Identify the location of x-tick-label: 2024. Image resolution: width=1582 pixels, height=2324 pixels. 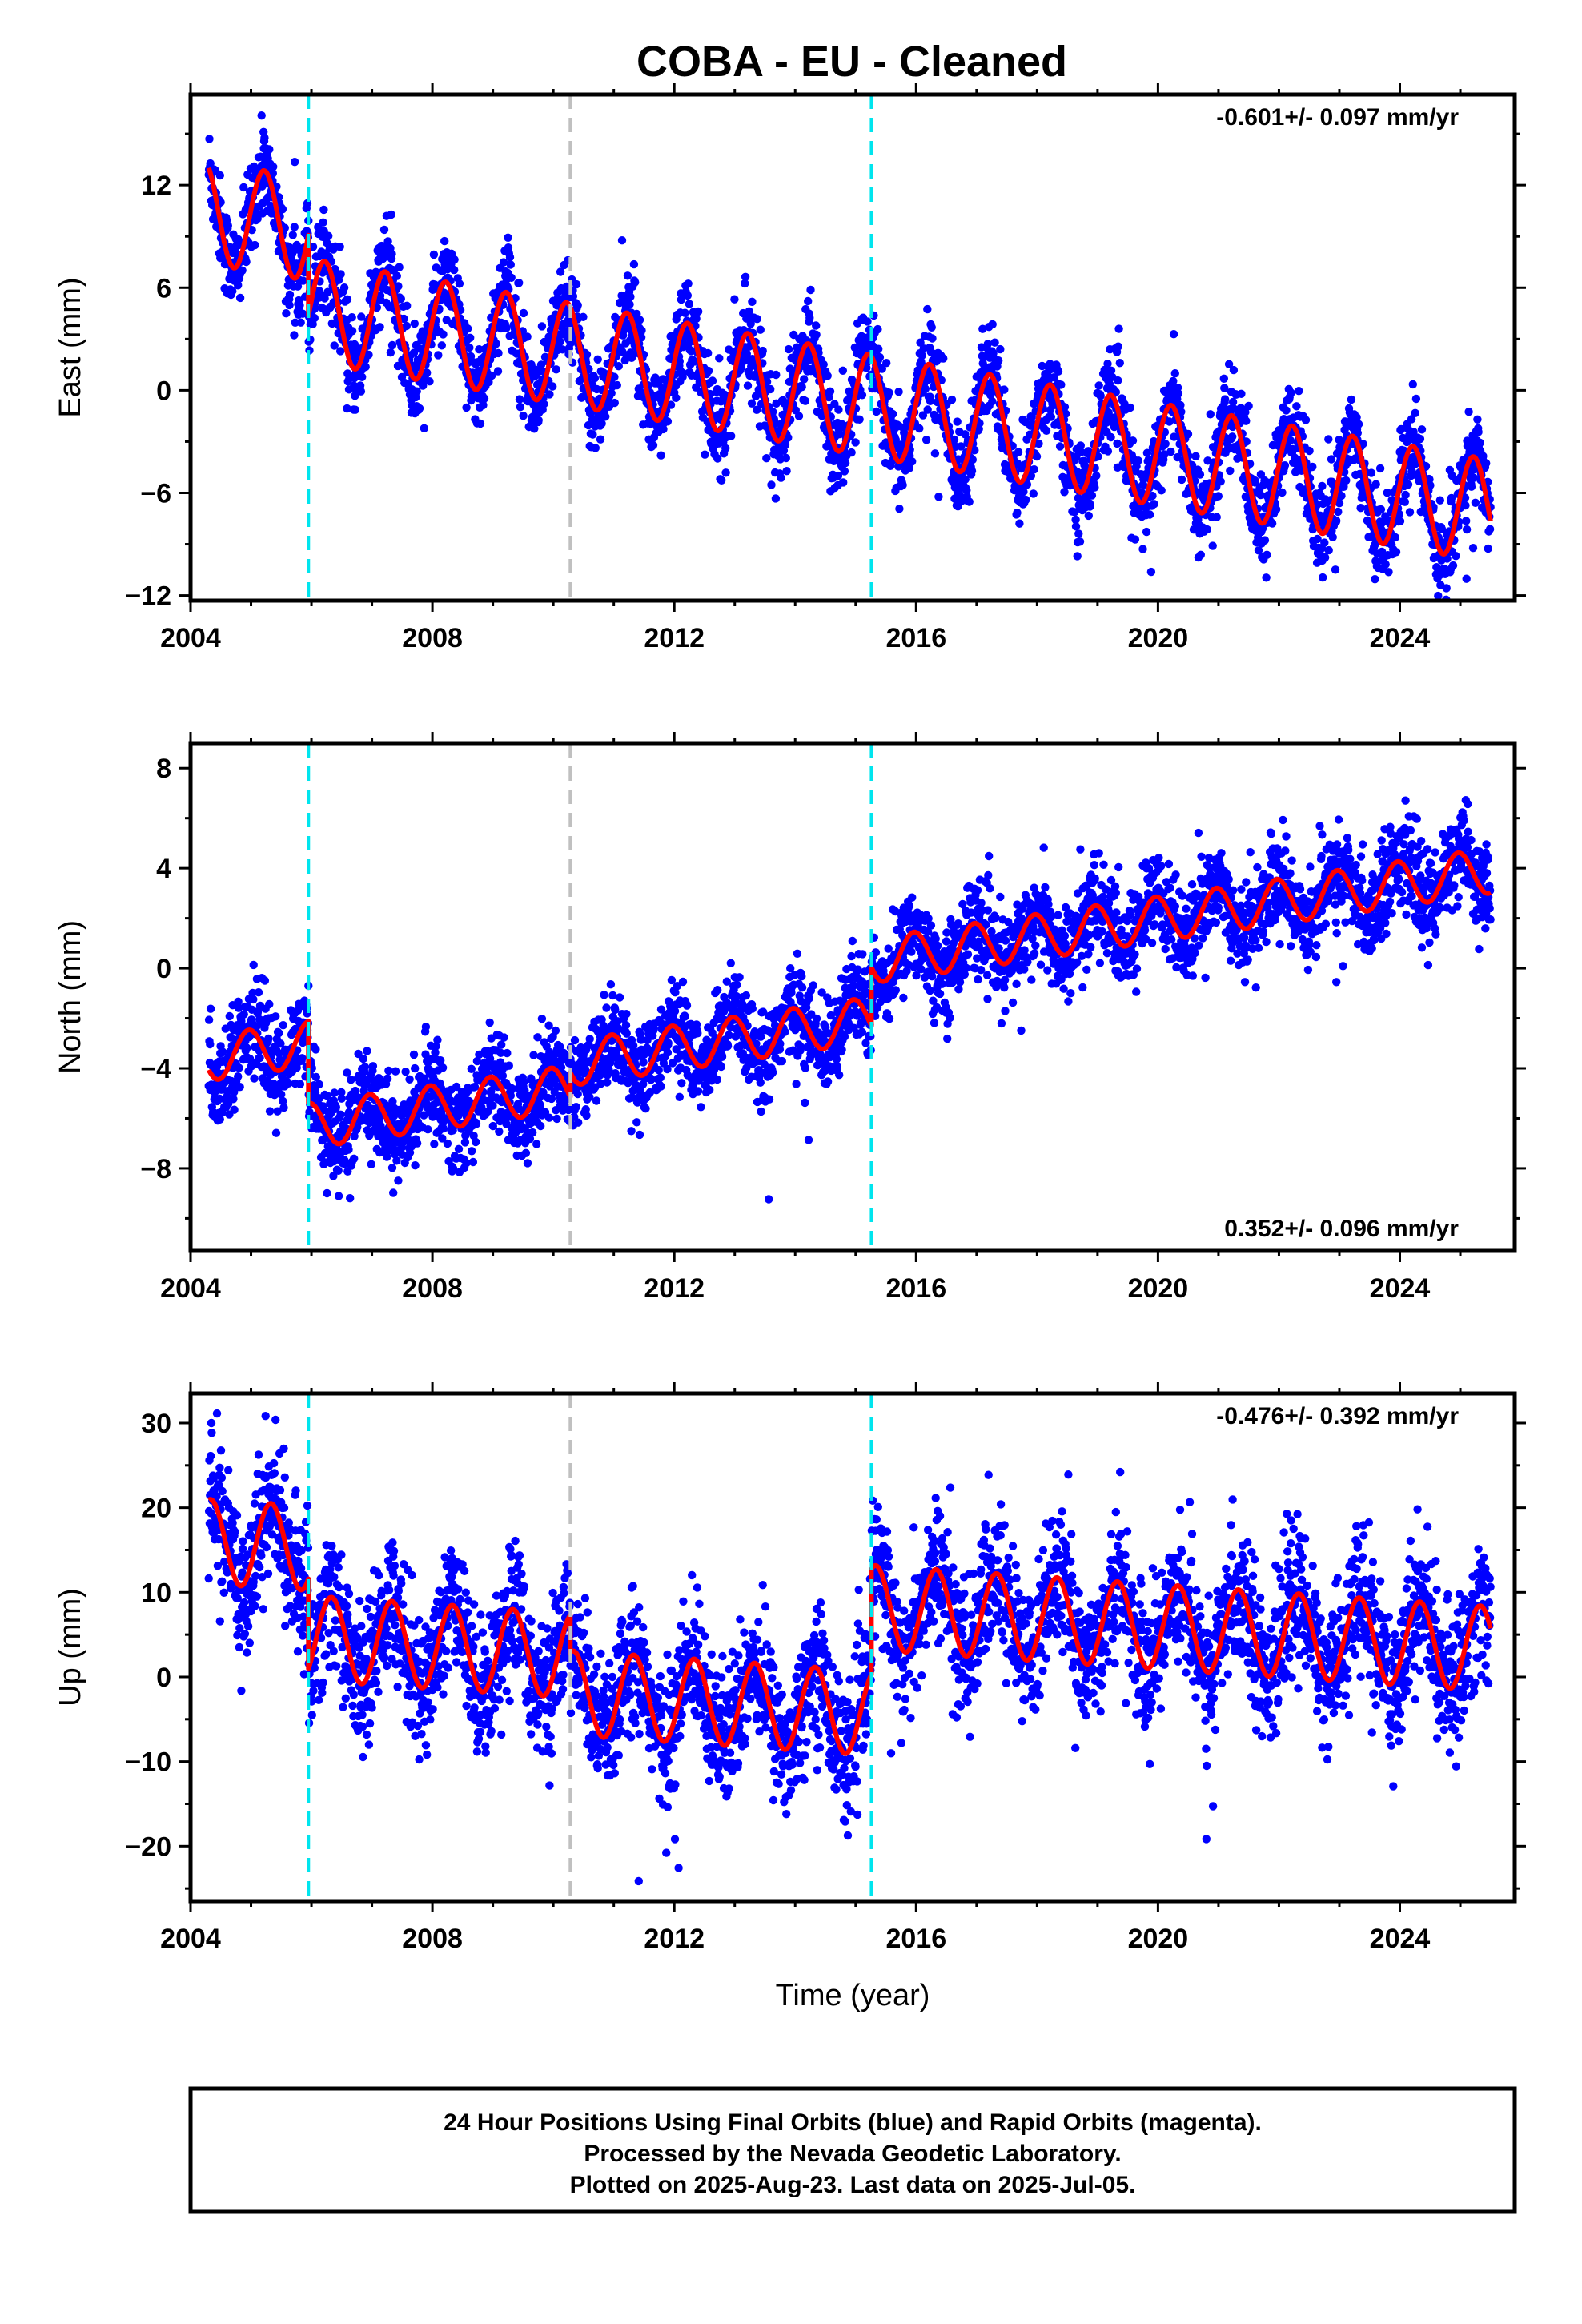
(1400, 638).